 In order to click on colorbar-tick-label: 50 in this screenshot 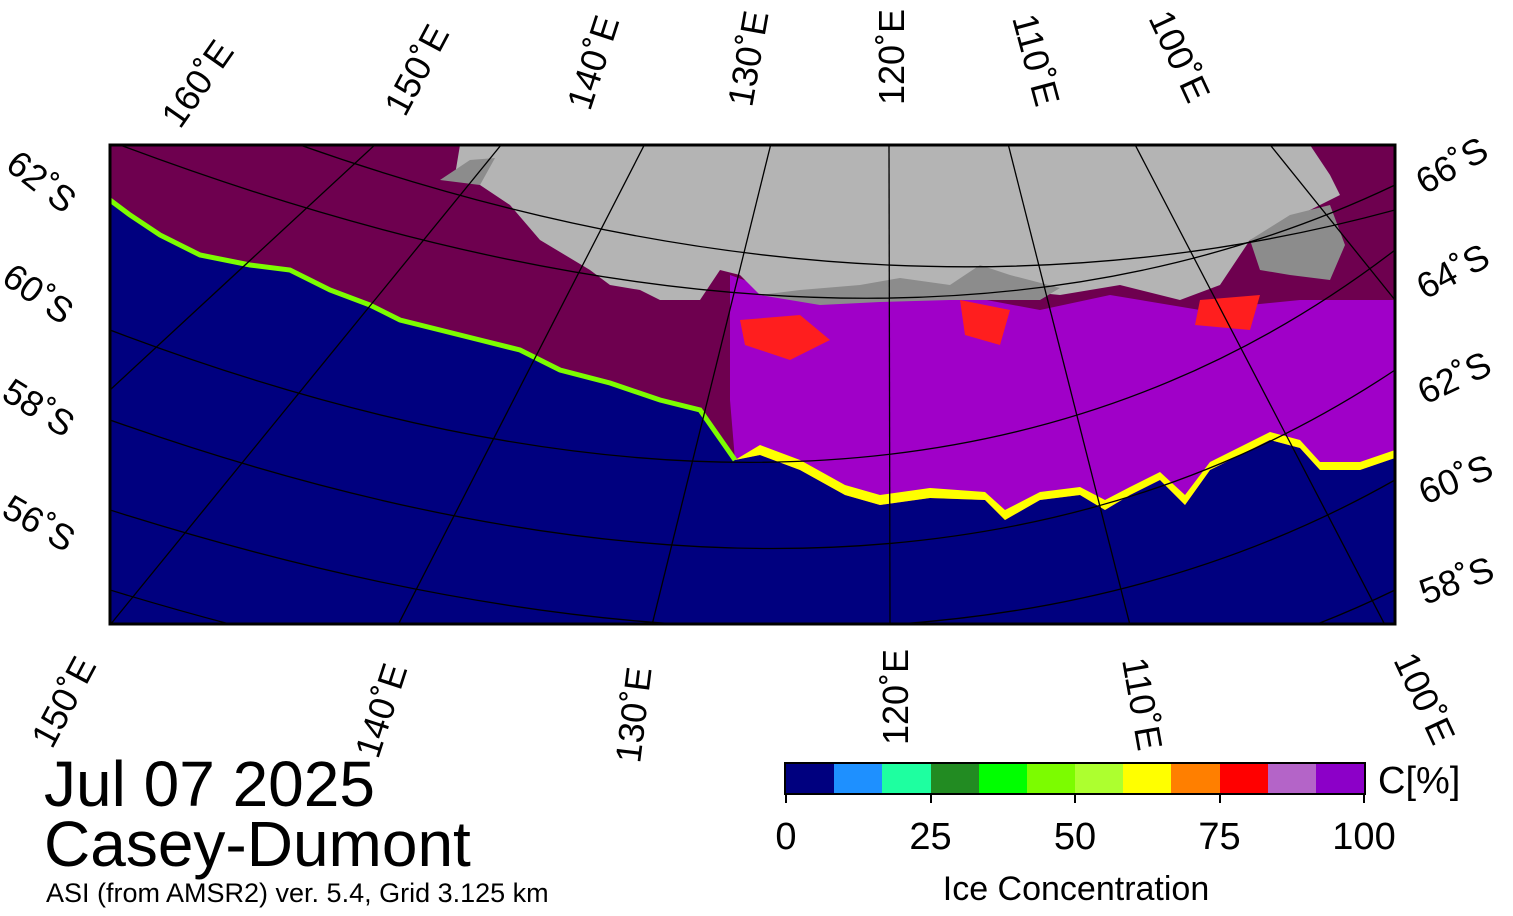, I will do `click(1075, 837)`.